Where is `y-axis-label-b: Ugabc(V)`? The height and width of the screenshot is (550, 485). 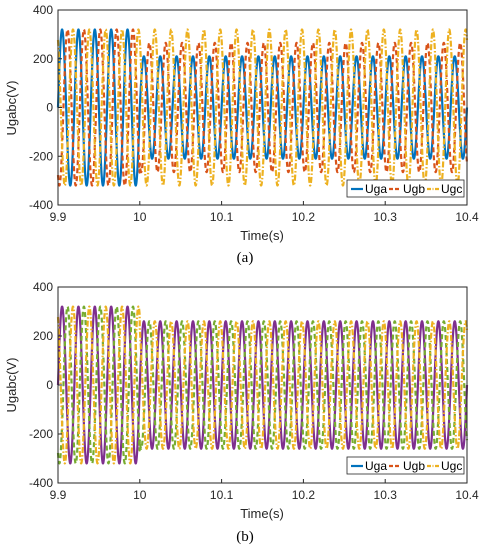
y-axis-label-b: Ugabc(V) is located at coordinates (11, 385).